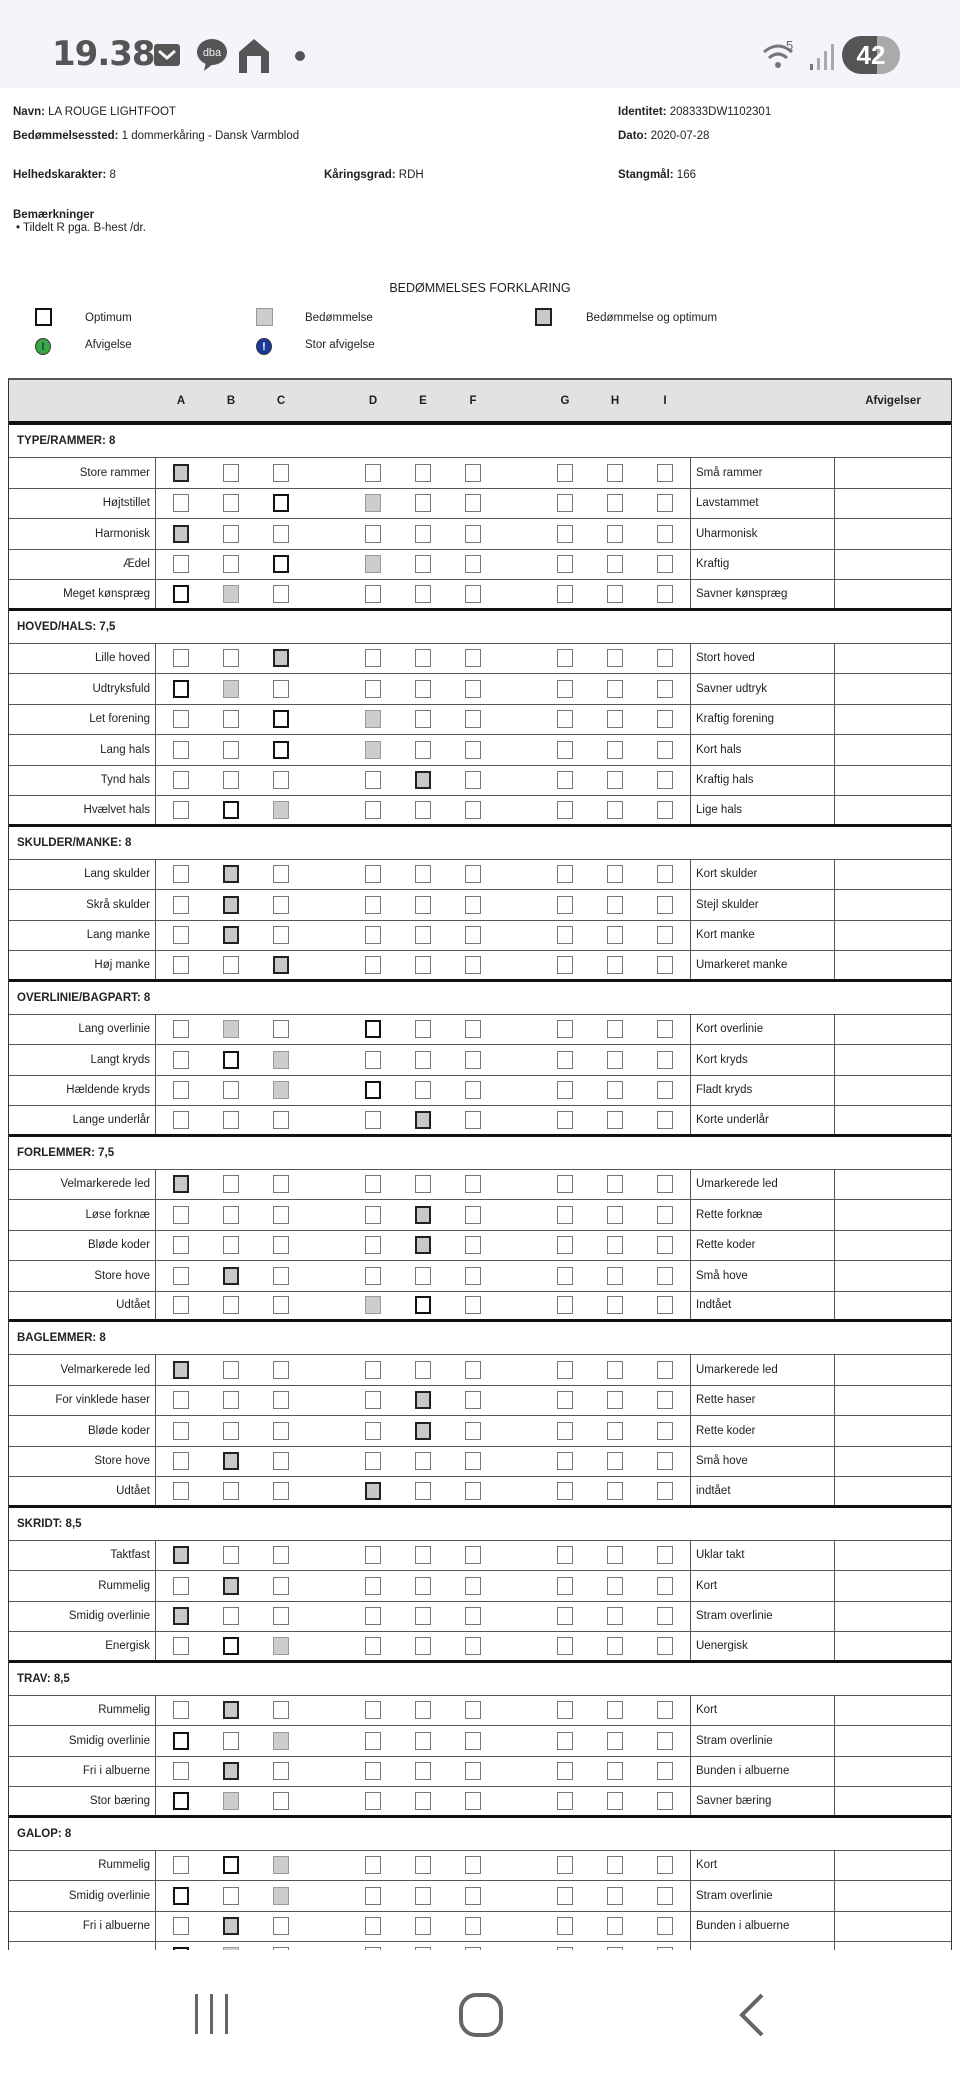 Image resolution: width=960 pixels, height=2080 pixels. Describe the element at coordinates (480, 1492) in the screenshot. I see `table-row: Udtået indtået` at that location.